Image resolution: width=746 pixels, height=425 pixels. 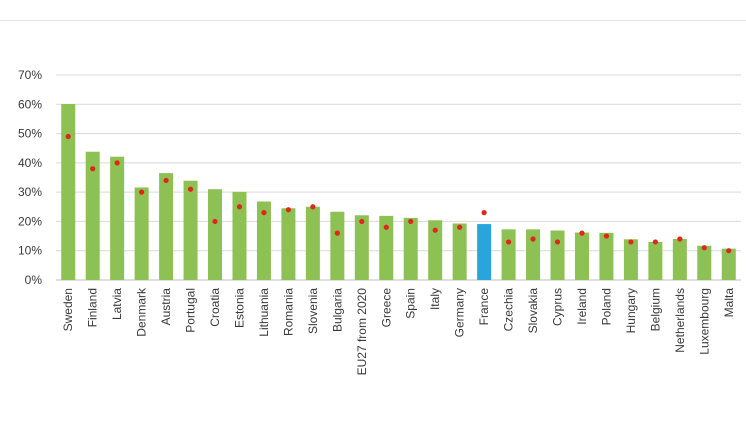 What do you see at coordinates (558, 307) in the screenshot?
I see `x-tick-label: Cyprus` at bounding box center [558, 307].